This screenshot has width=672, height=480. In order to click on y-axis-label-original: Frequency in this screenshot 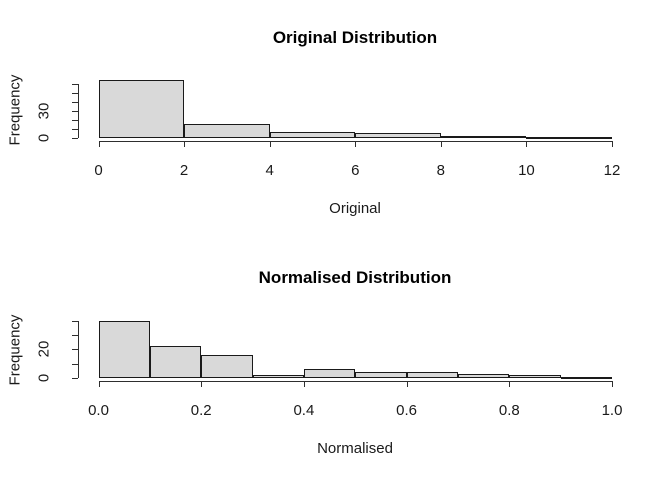, I will do `click(15, 110)`.